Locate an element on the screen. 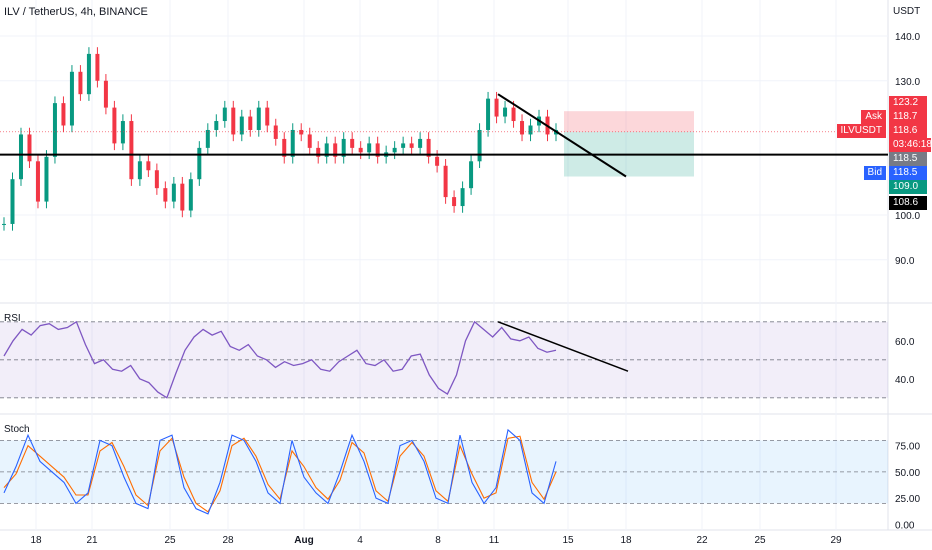 The width and height of the screenshot is (932, 550). price-tick-label: 140.0 is located at coordinates (907, 37).